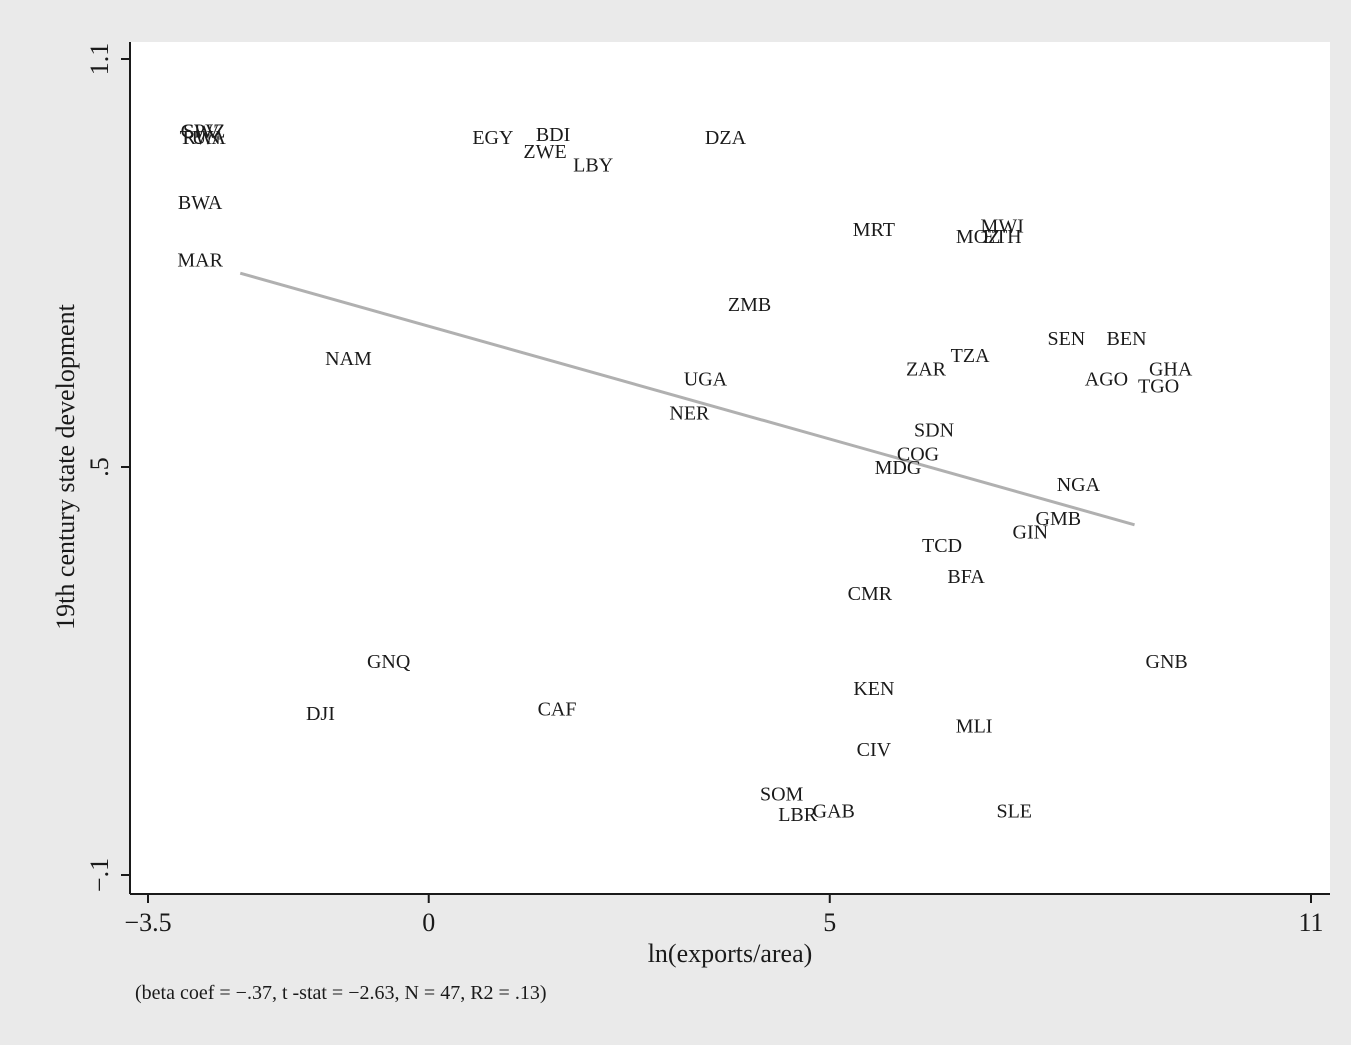 Image resolution: width=1351 pixels, height=1045 pixels. I want to click on point-label-tgo: TGO, so click(1158, 386).